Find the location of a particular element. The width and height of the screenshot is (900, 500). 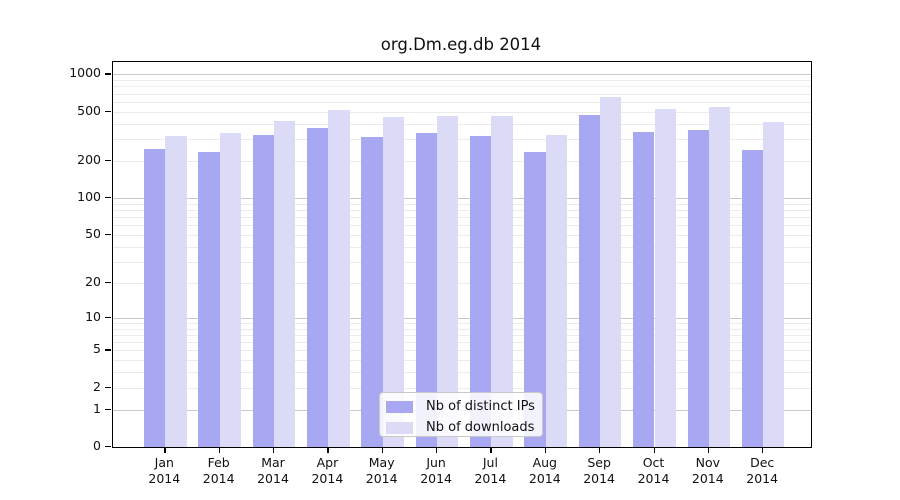

x-axis-tick-label-nov: Nov 2014 is located at coordinates (707, 470).